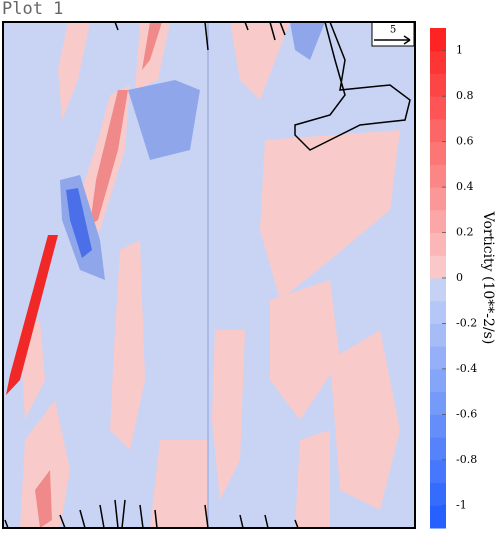 Image resolution: width=503 pixels, height=537 pixels. I want to click on colorbar-tick-label: -0.4, so click(466, 368).